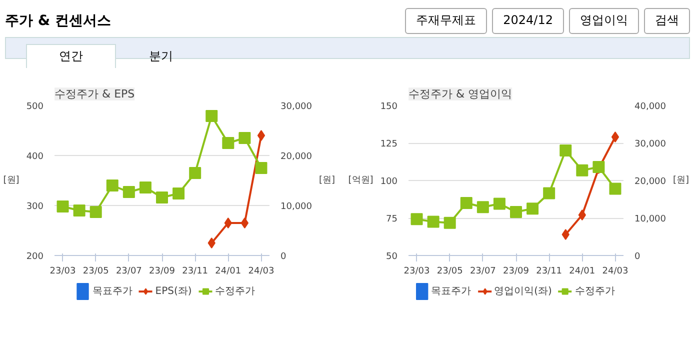 The height and width of the screenshot is (349, 695). Describe the element at coordinates (35, 157) in the screenshot. I see `y-tick-label: 400` at that location.